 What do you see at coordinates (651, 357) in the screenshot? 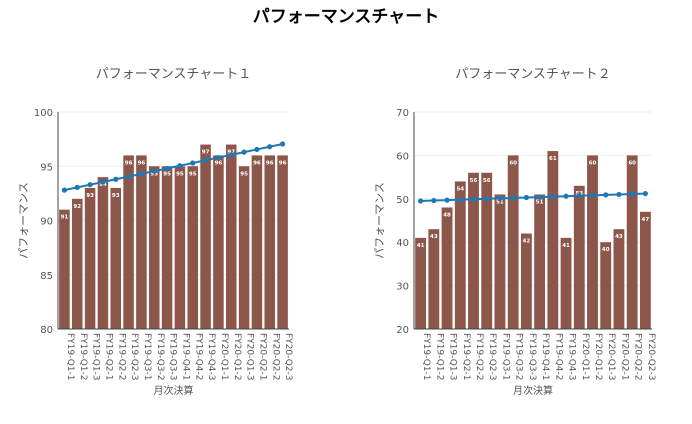
I see `x-tick-label: FY20-Q2-3` at bounding box center [651, 357].